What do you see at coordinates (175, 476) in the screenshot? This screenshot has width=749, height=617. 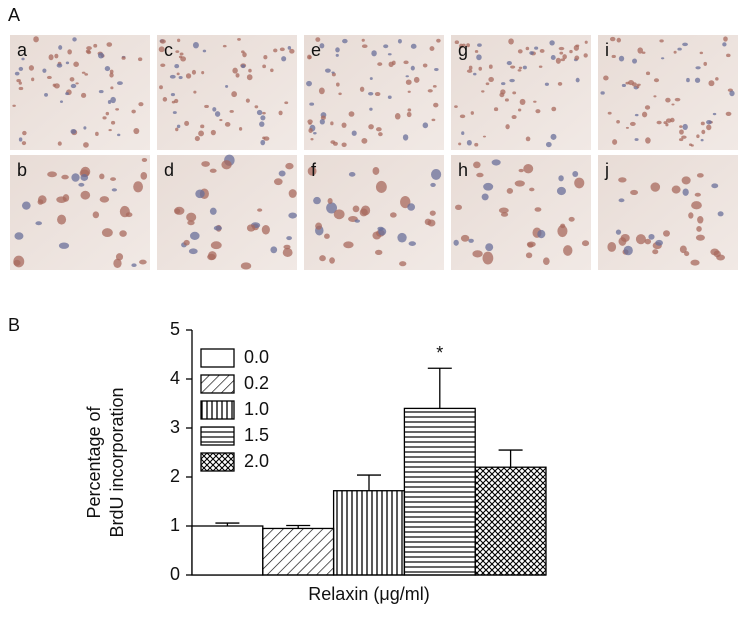 I see `y-tick-label: 2` at bounding box center [175, 476].